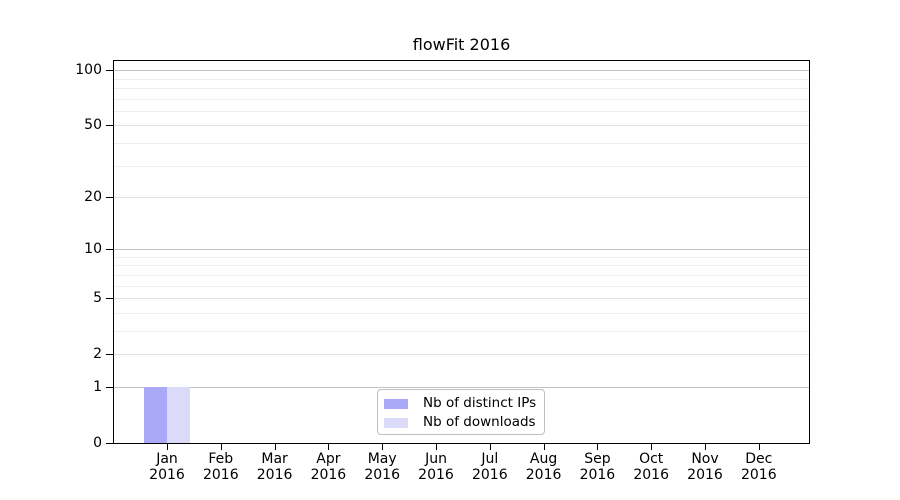 This screenshot has height=500, width=900. I want to click on x-label-month: Jan, so click(167, 459).